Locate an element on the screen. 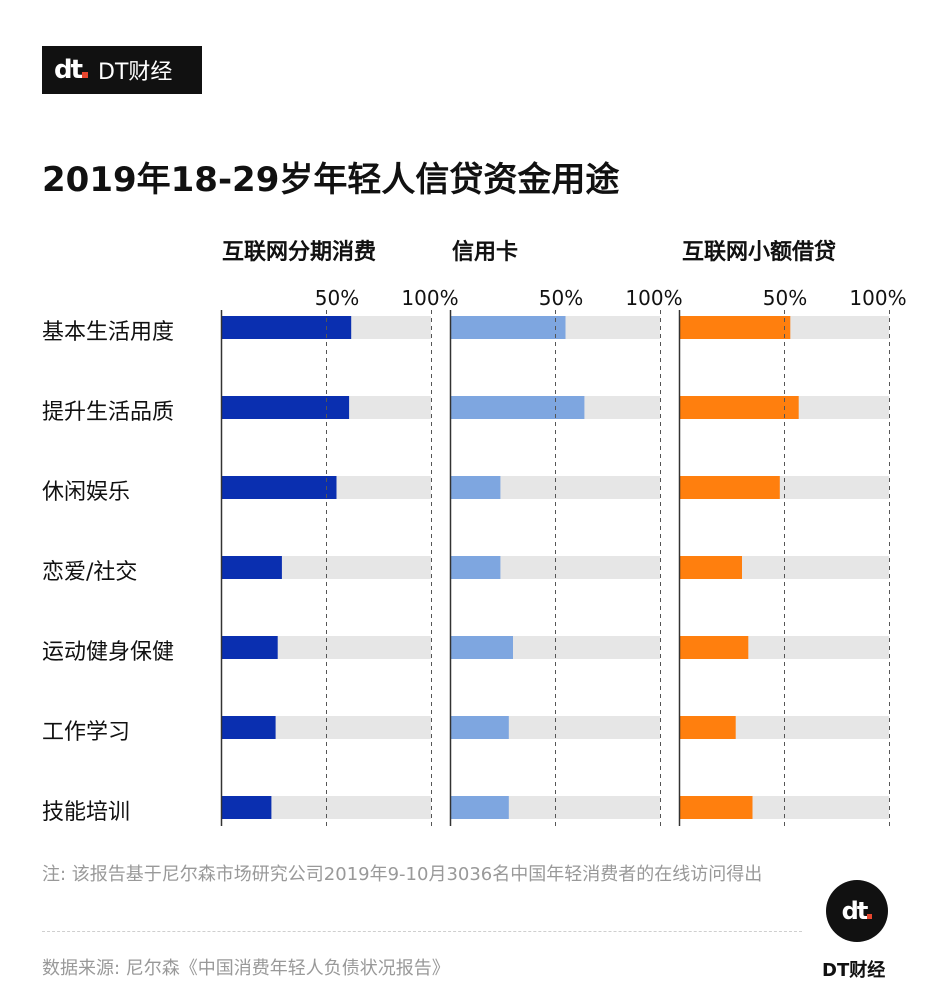 This screenshot has width=940, height=1000. chart-title: 2019年18-29岁年轻人信贷资金用途 is located at coordinates (331, 180).